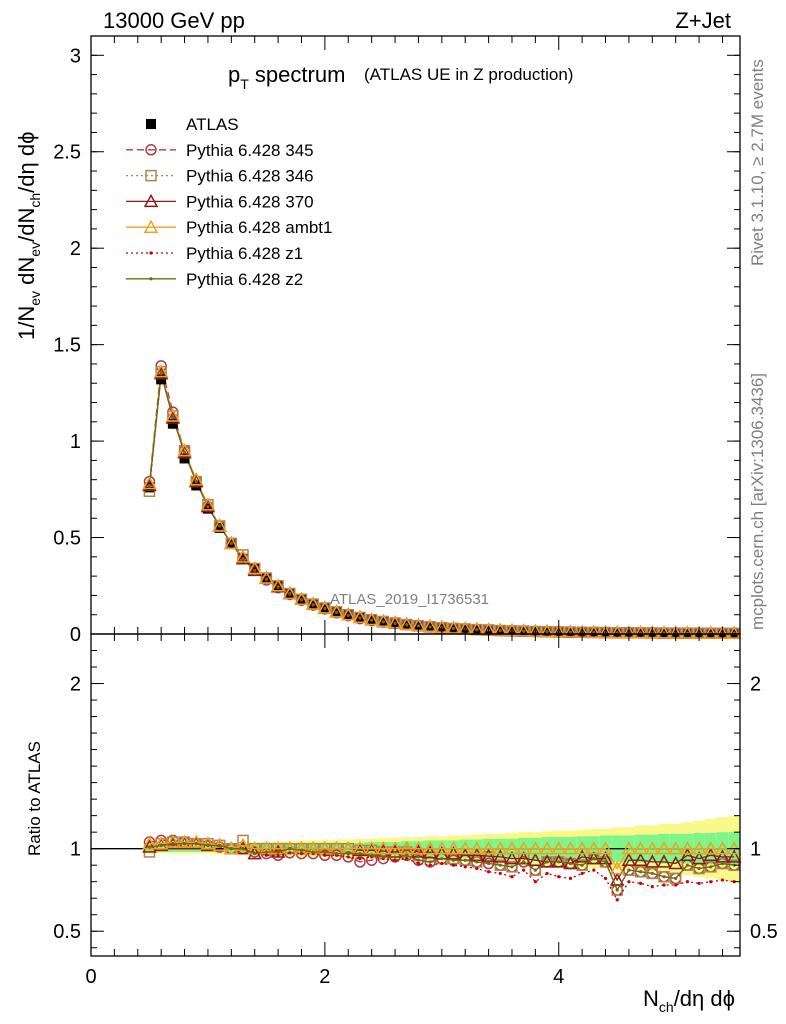  What do you see at coordinates (703, 20) in the screenshot?
I see `process-label: Z+Jet` at bounding box center [703, 20].